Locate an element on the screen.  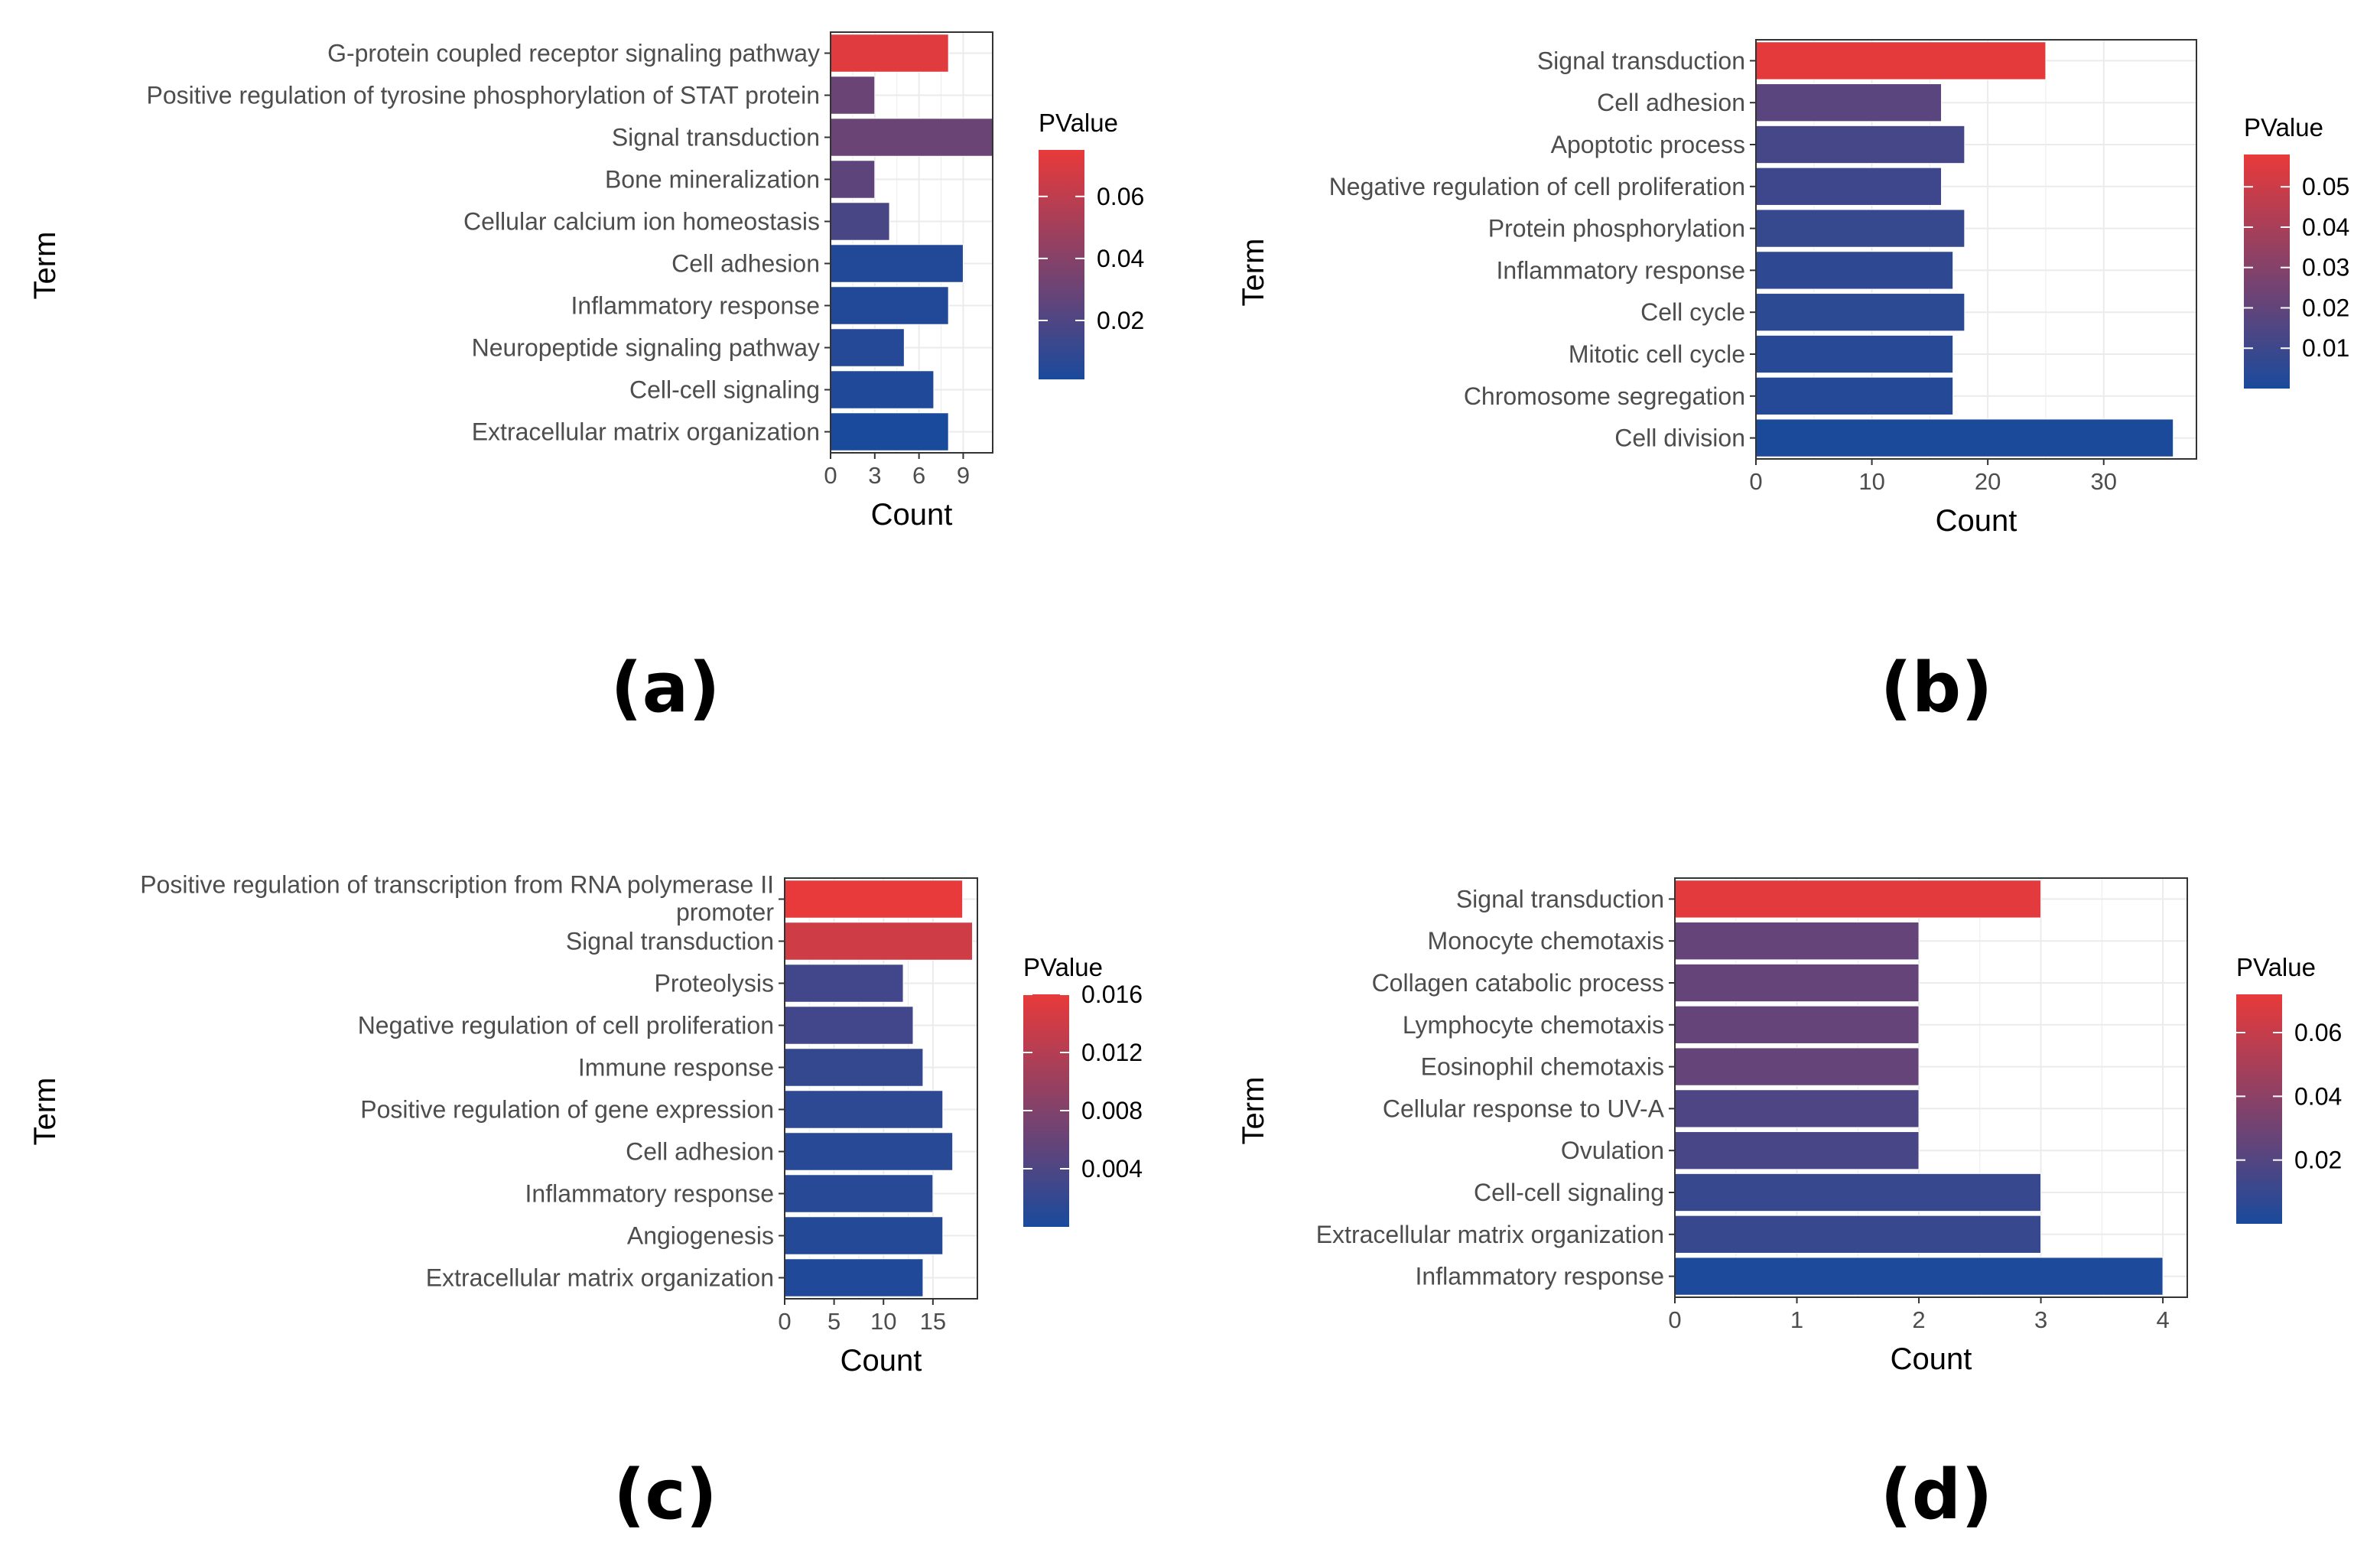
legend-tick-label: 0.01 is located at coordinates (2325, 348).